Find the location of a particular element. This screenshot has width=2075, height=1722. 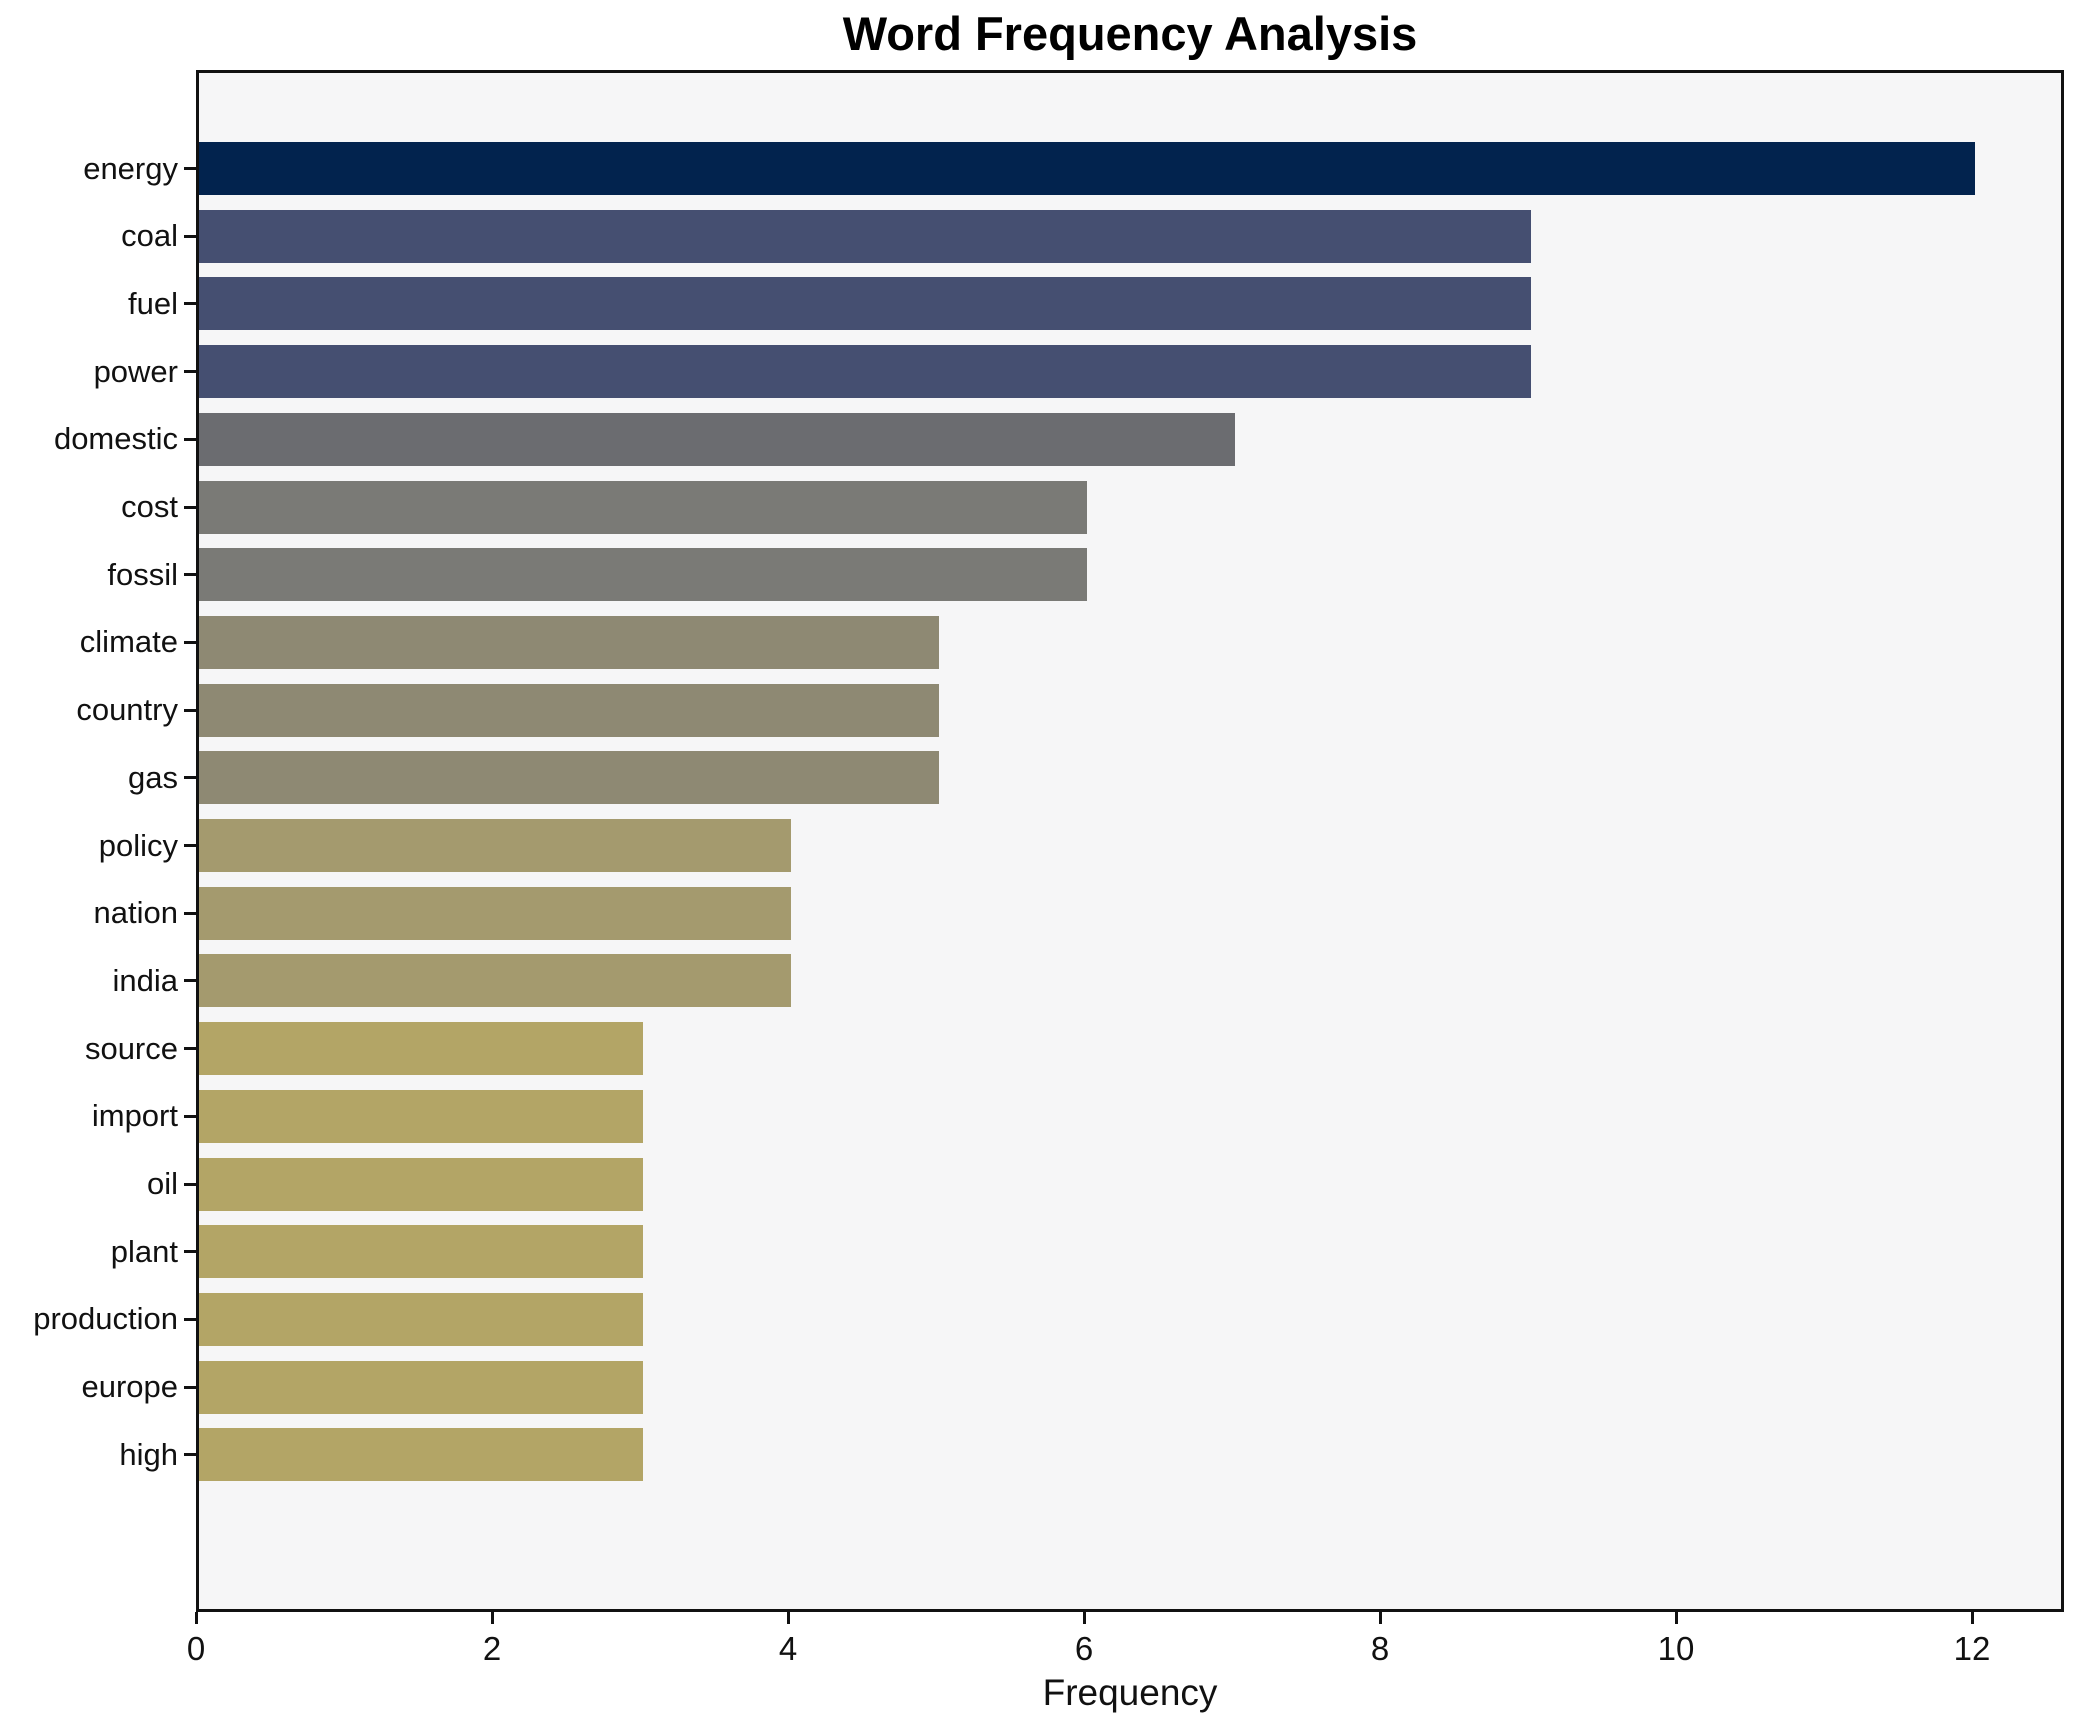

bar-fuel is located at coordinates (865, 304).